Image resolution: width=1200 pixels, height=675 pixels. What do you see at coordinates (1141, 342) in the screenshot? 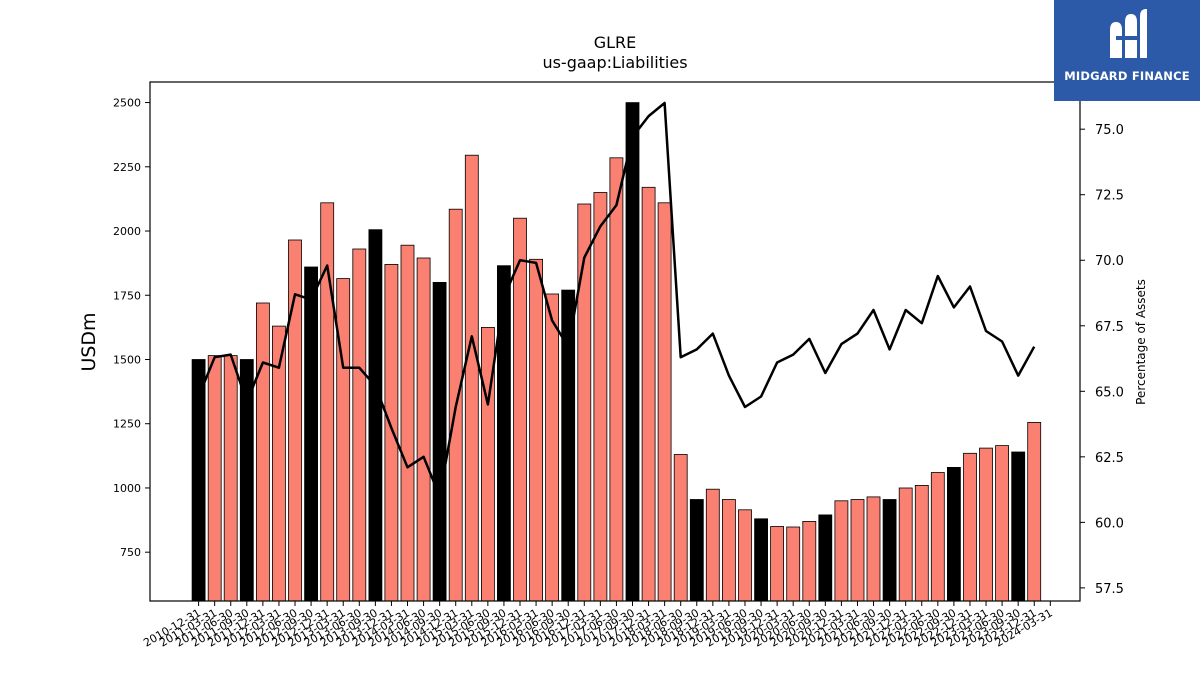
I see `y2-axis-label: Percentage of Assets` at bounding box center [1141, 342].